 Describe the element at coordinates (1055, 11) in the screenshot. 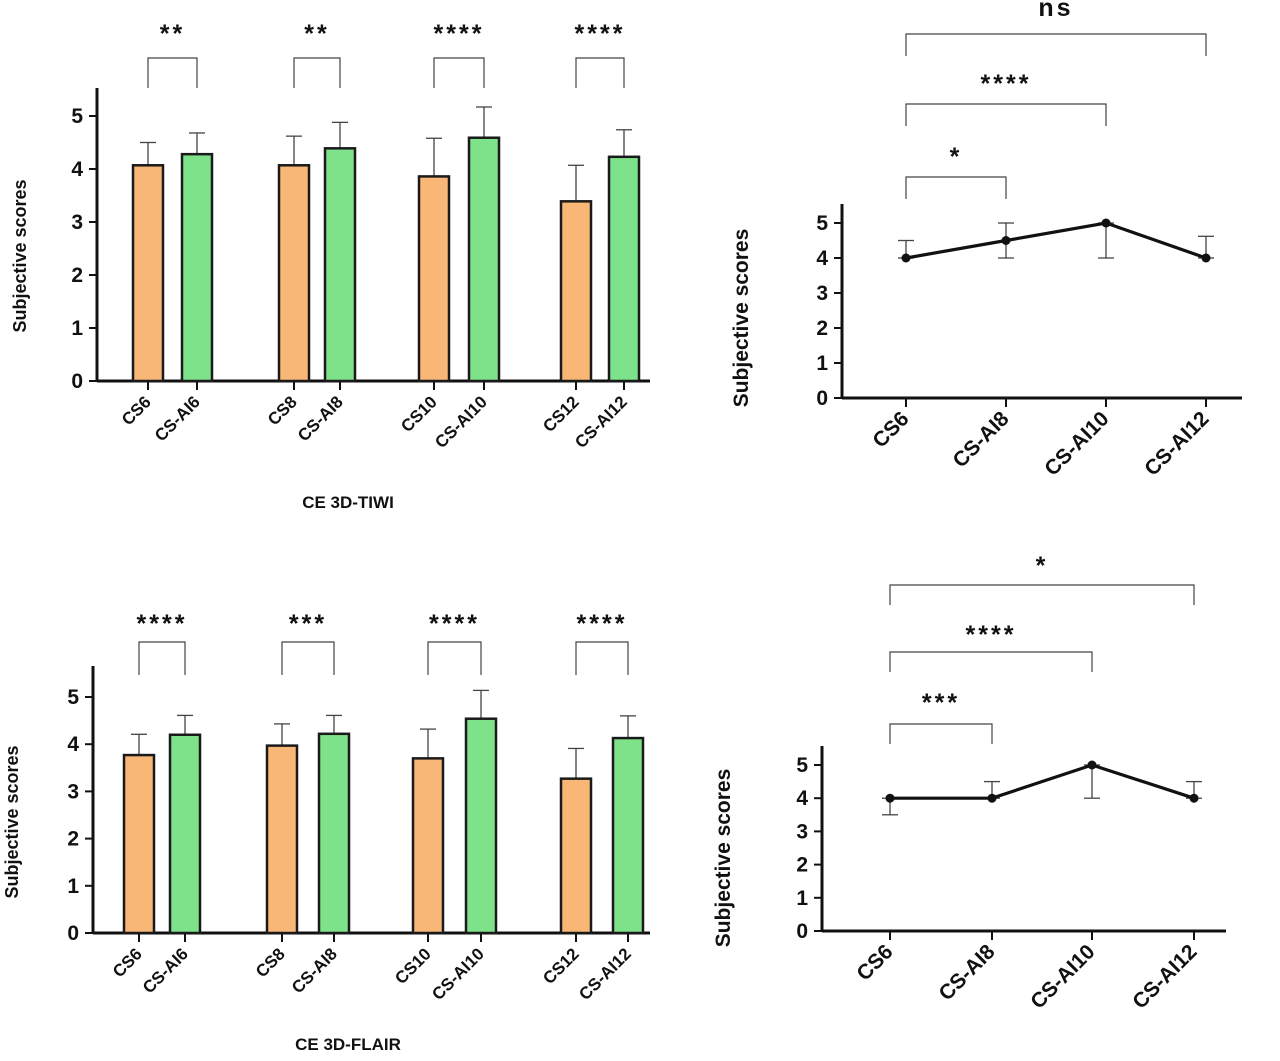

I see `significance-label: ns` at that location.